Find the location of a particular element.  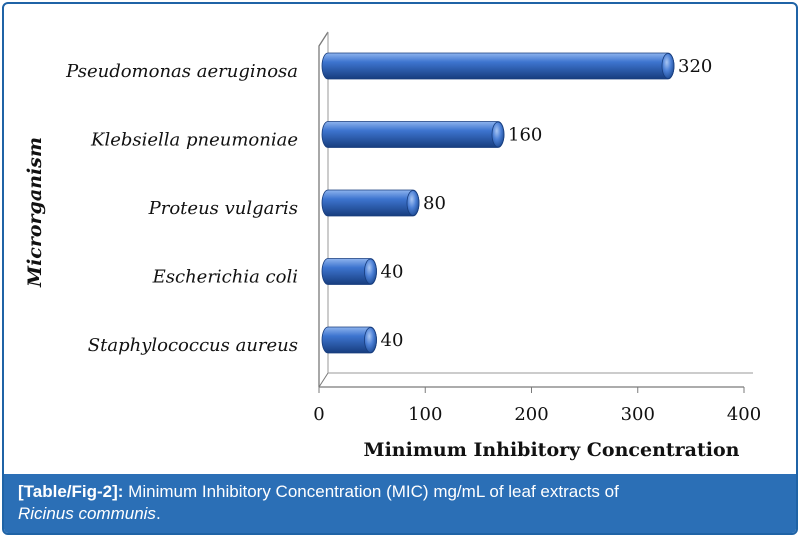

x-tick-label: 100 is located at coordinates (425, 414).